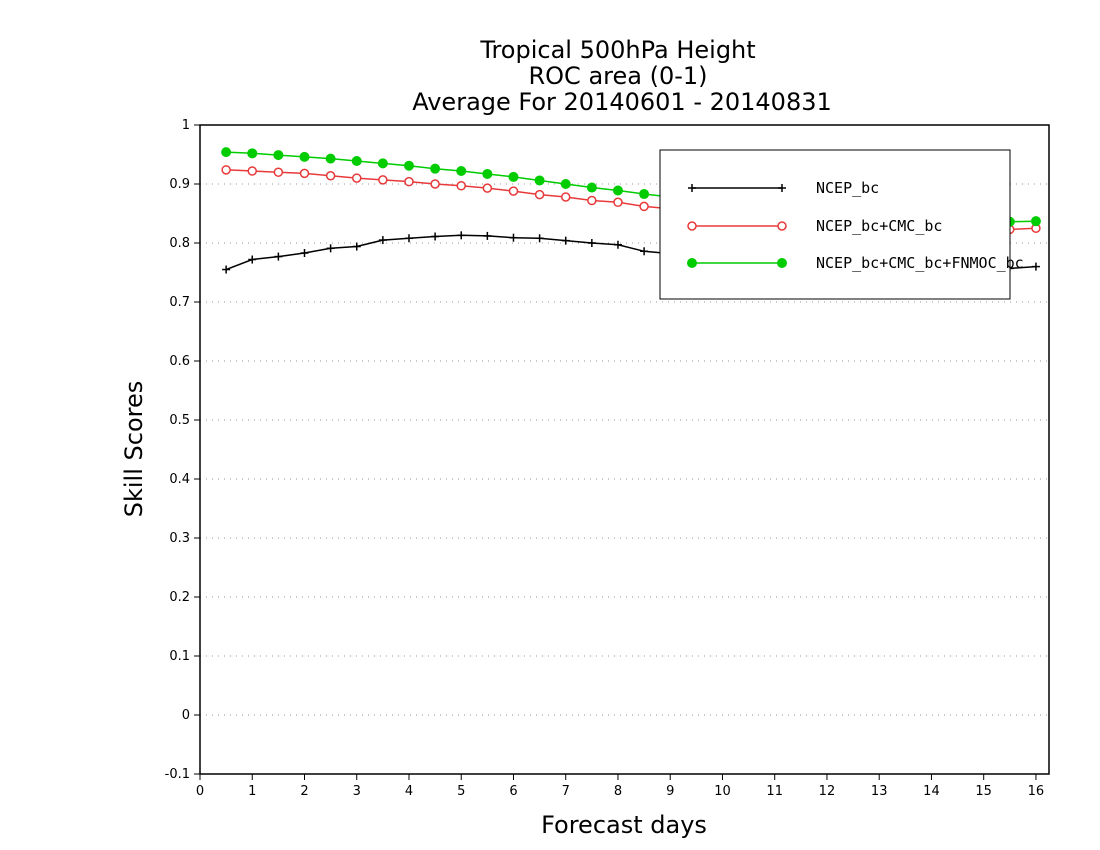 The image size is (1100, 850). Describe the element at coordinates (179, 538) in the screenshot. I see `y-tick-label: 0.3` at that location.